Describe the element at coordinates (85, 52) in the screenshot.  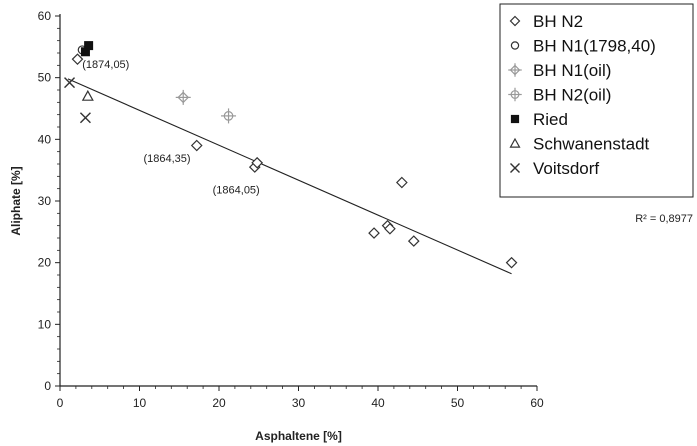
I see `data-point-ried` at that location.